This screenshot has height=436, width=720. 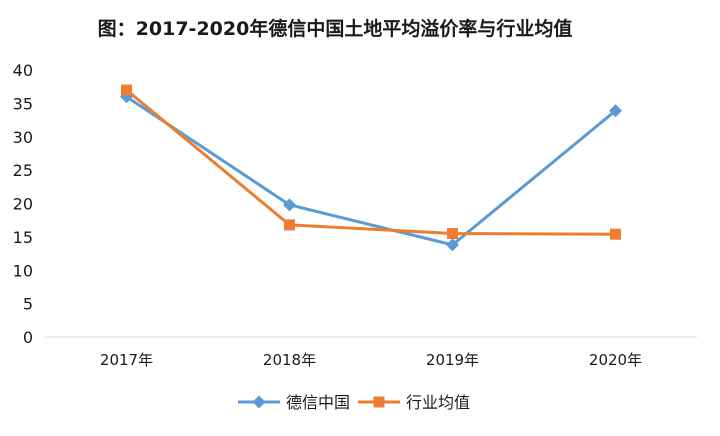 What do you see at coordinates (28, 337) in the screenshot?
I see `y-tick-label: 0` at bounding box center [28, 337].